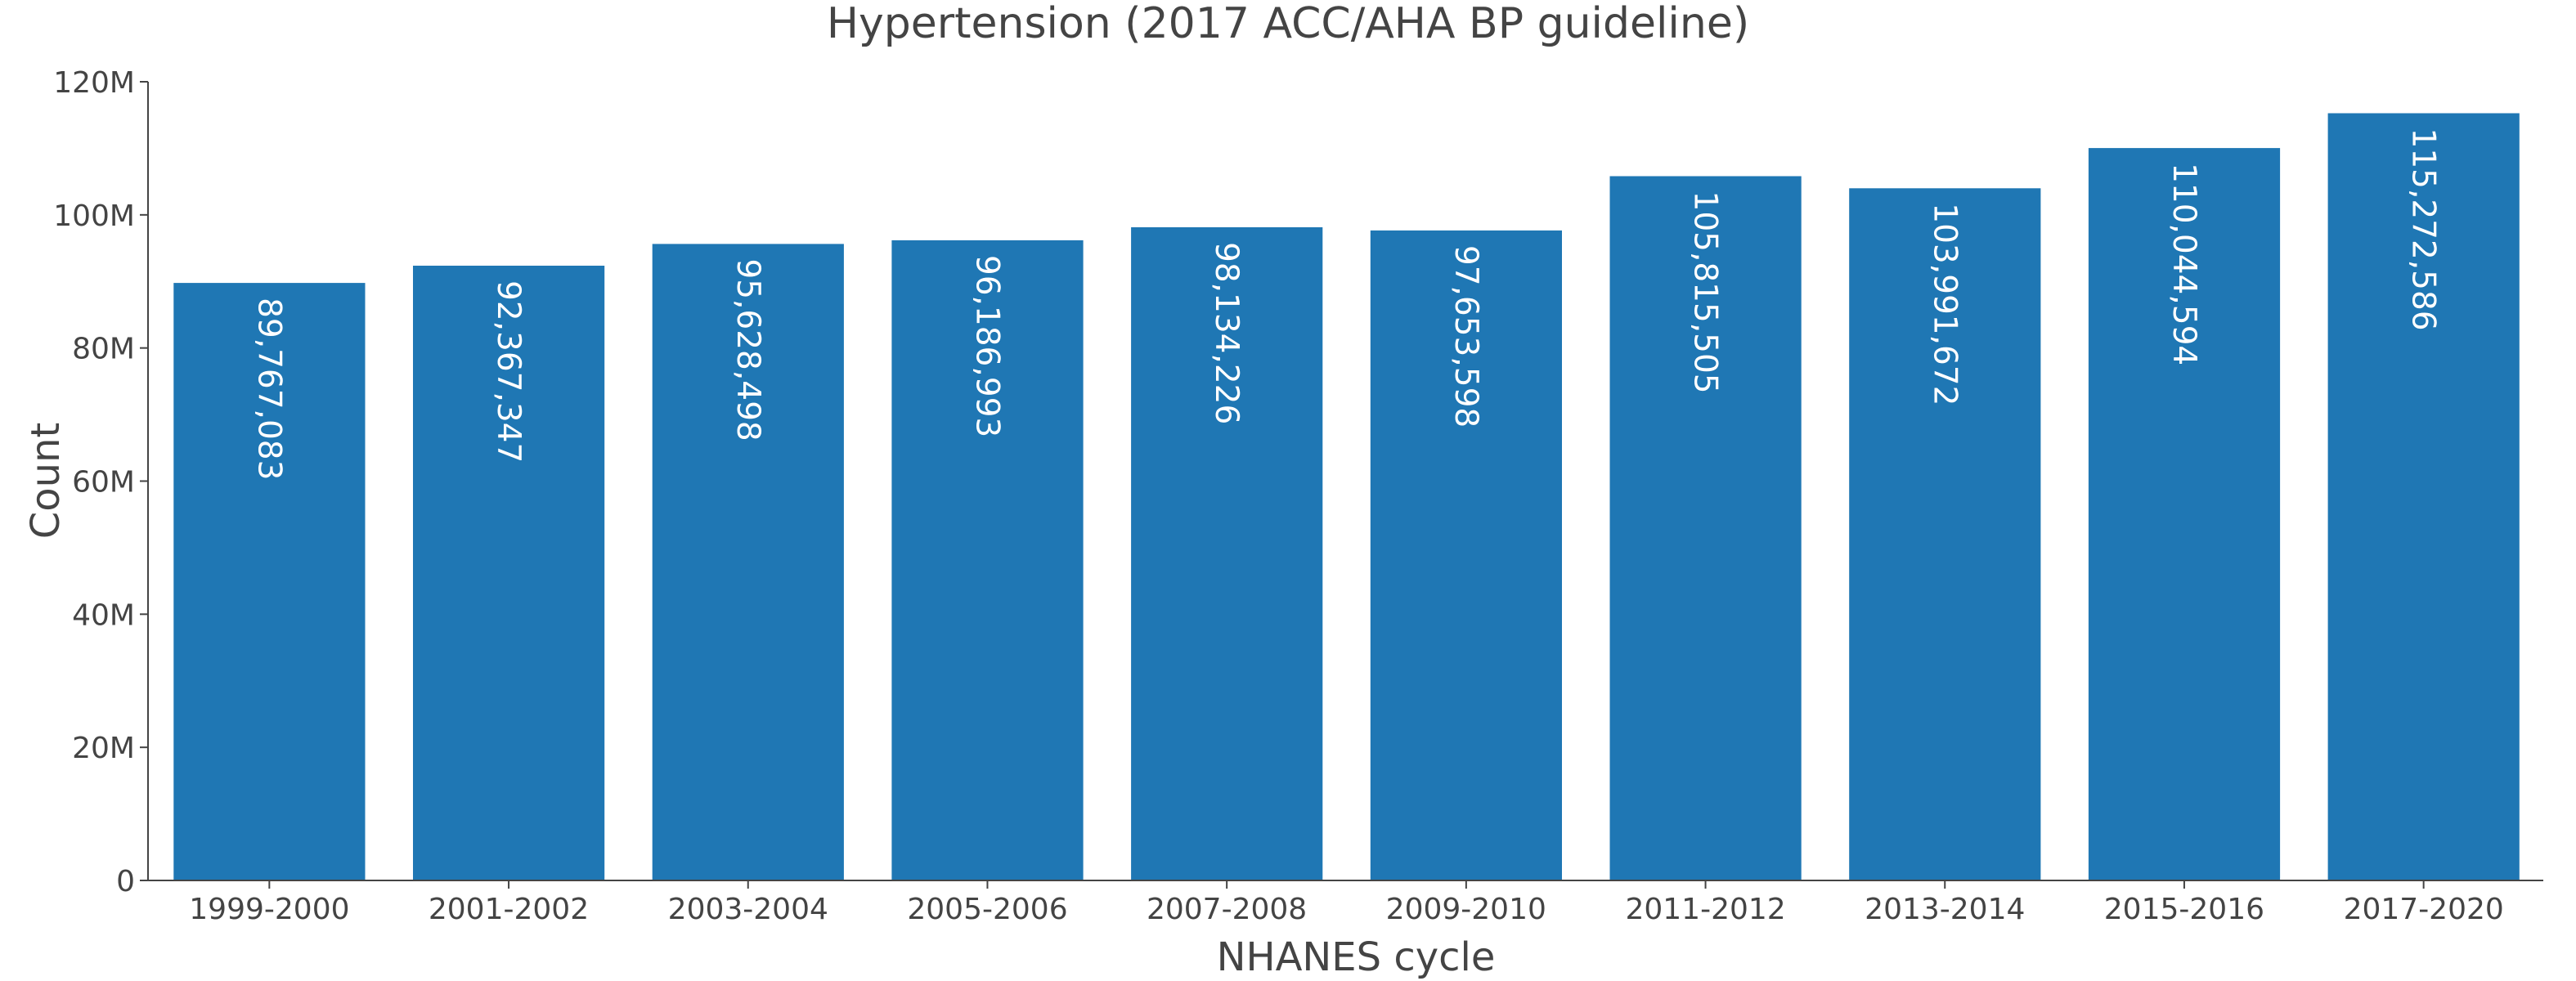  What do you see at coordinates (1288, 24) in the screenshot?
I see `chart-title: Hypertension (2017 ACC/AHA BP guideline)` at bounding box center [1288, 24].